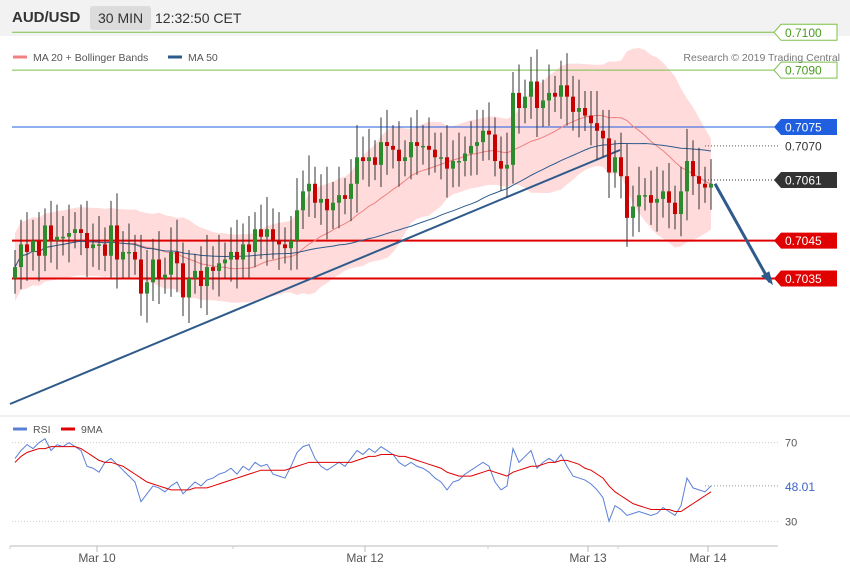  What do you see at coordinates (365, 558) in the screenshot?
I see `x-tick-label: Mar 12` at bounding box center [365, 558].